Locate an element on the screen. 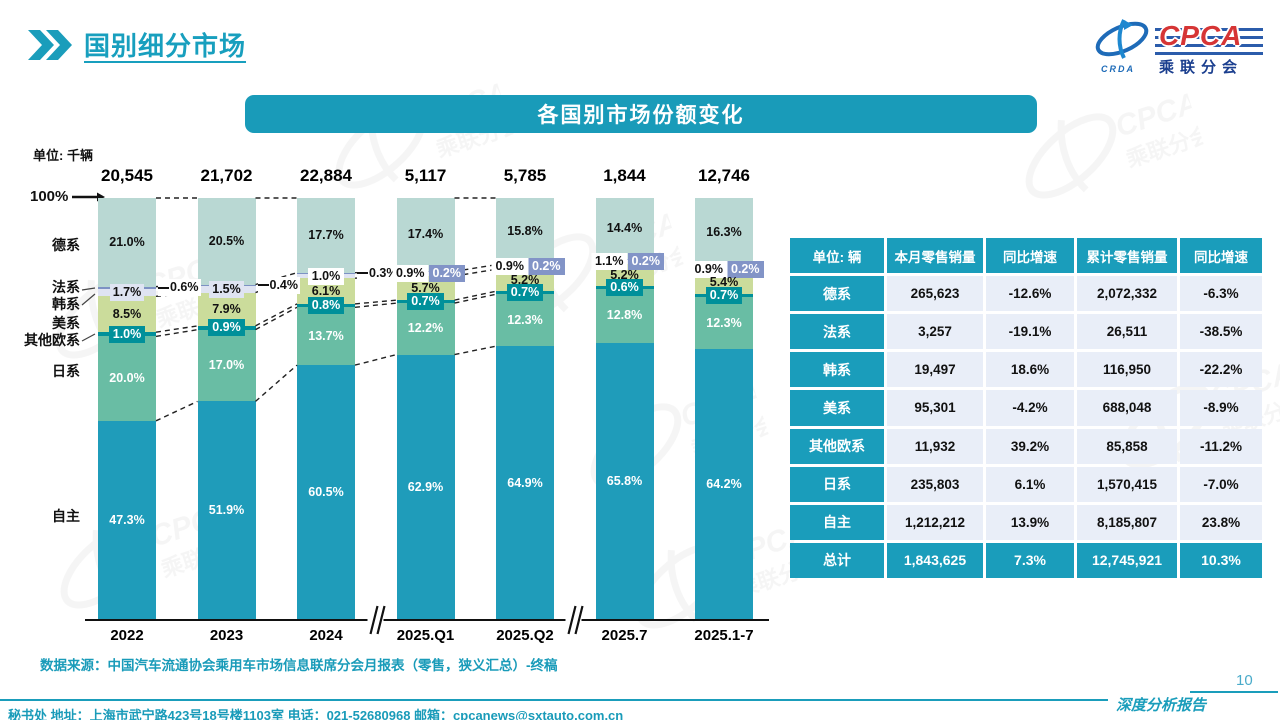 The image size is (1280, 720). table-cell: -4.2% is located at coordinates (1030, 408).